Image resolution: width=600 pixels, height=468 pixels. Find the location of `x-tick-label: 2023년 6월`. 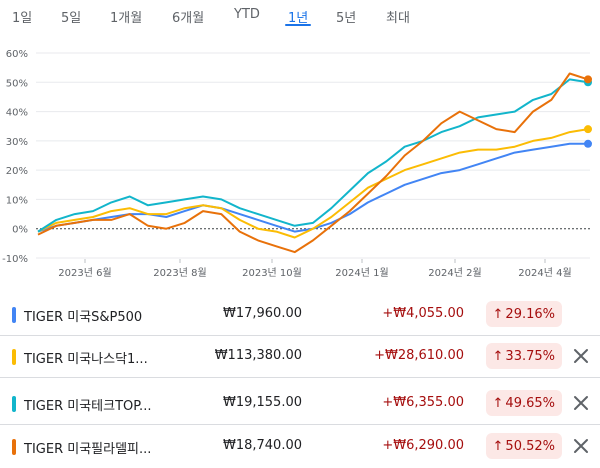

x-tick-label: 2023년 6월 is located at coordinates (84, 273).